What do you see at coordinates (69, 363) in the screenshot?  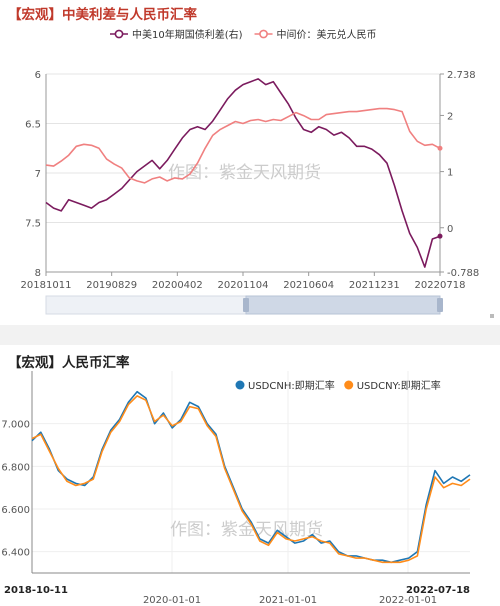 I see `chart-title: 【宏观】人民币汇率` at bounding box center [69, 363].